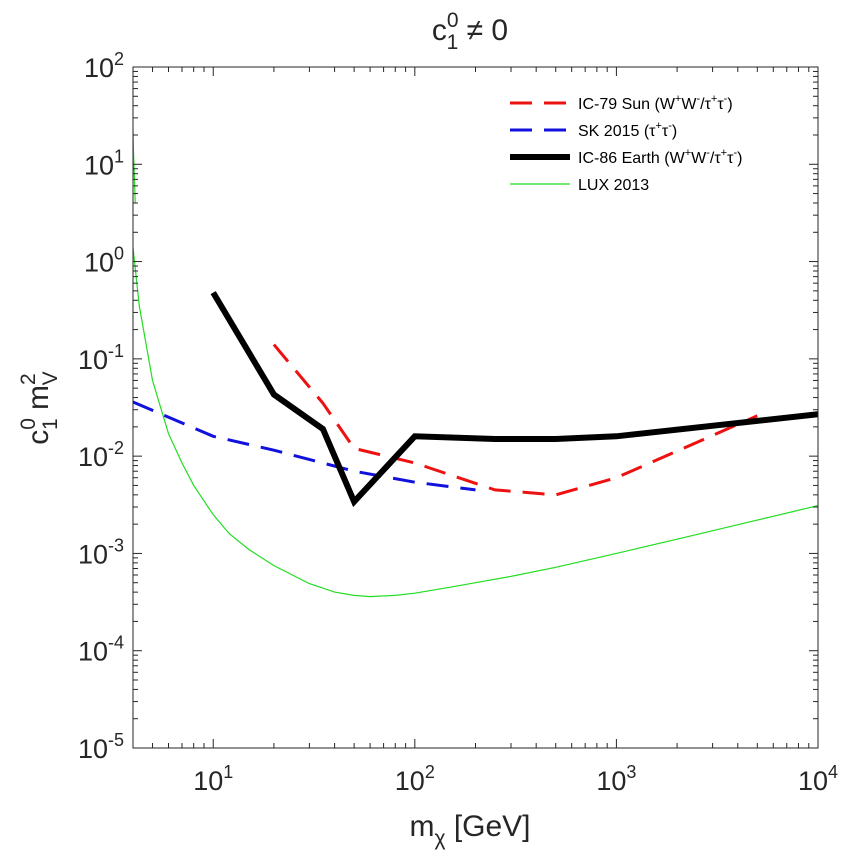 The height and width of the screenshot is (853, 843). Describe the element at coordinates (453, 42) in the screenshot. I see `title-sub: 1` at that location.